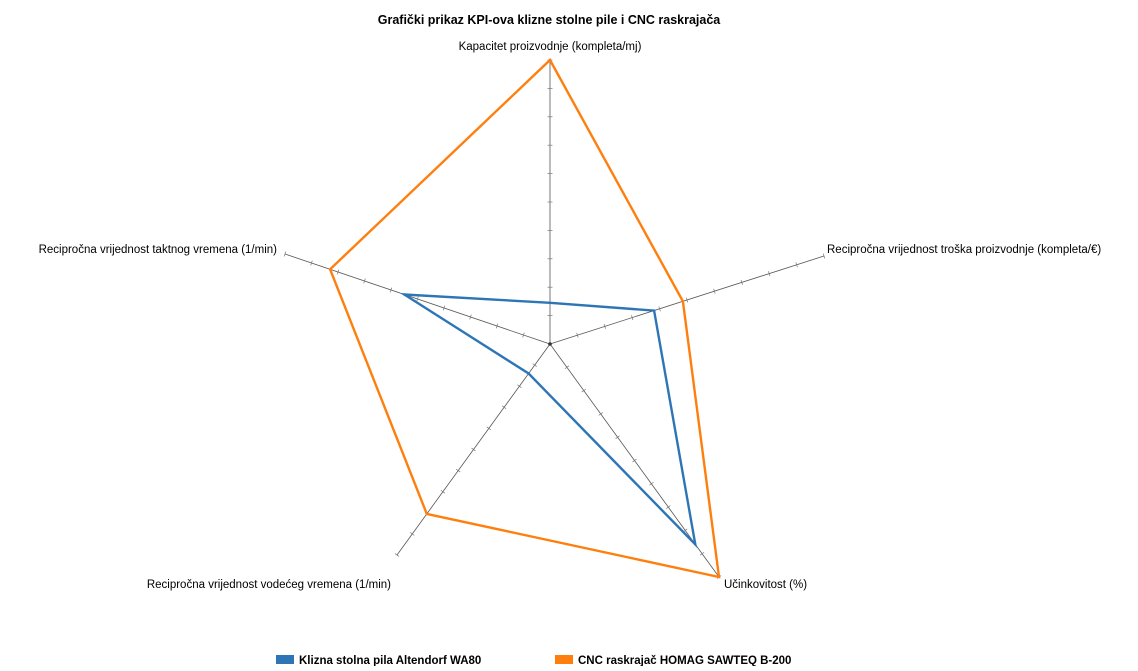  I want to click on series-point-altendorf-capacity, so click(550, 302).